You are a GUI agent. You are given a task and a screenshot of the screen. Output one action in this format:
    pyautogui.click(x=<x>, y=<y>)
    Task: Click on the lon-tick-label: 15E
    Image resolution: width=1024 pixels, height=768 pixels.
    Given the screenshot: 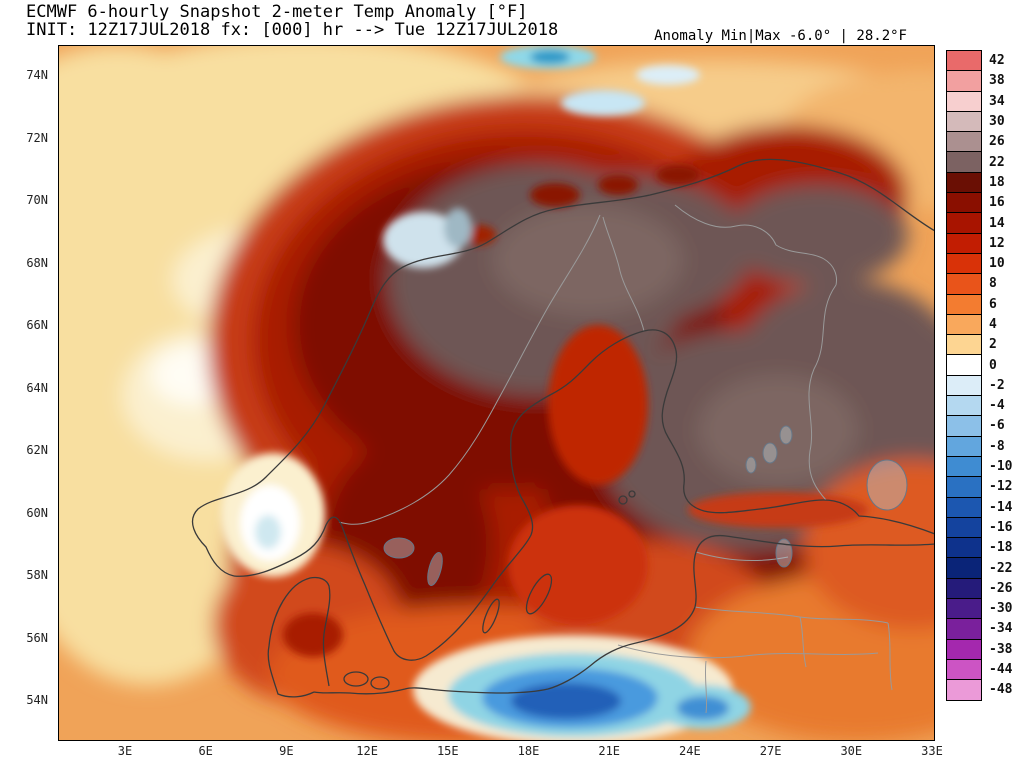 What is the action you would take?
    pyautogui.click(x=447, y=751)
    